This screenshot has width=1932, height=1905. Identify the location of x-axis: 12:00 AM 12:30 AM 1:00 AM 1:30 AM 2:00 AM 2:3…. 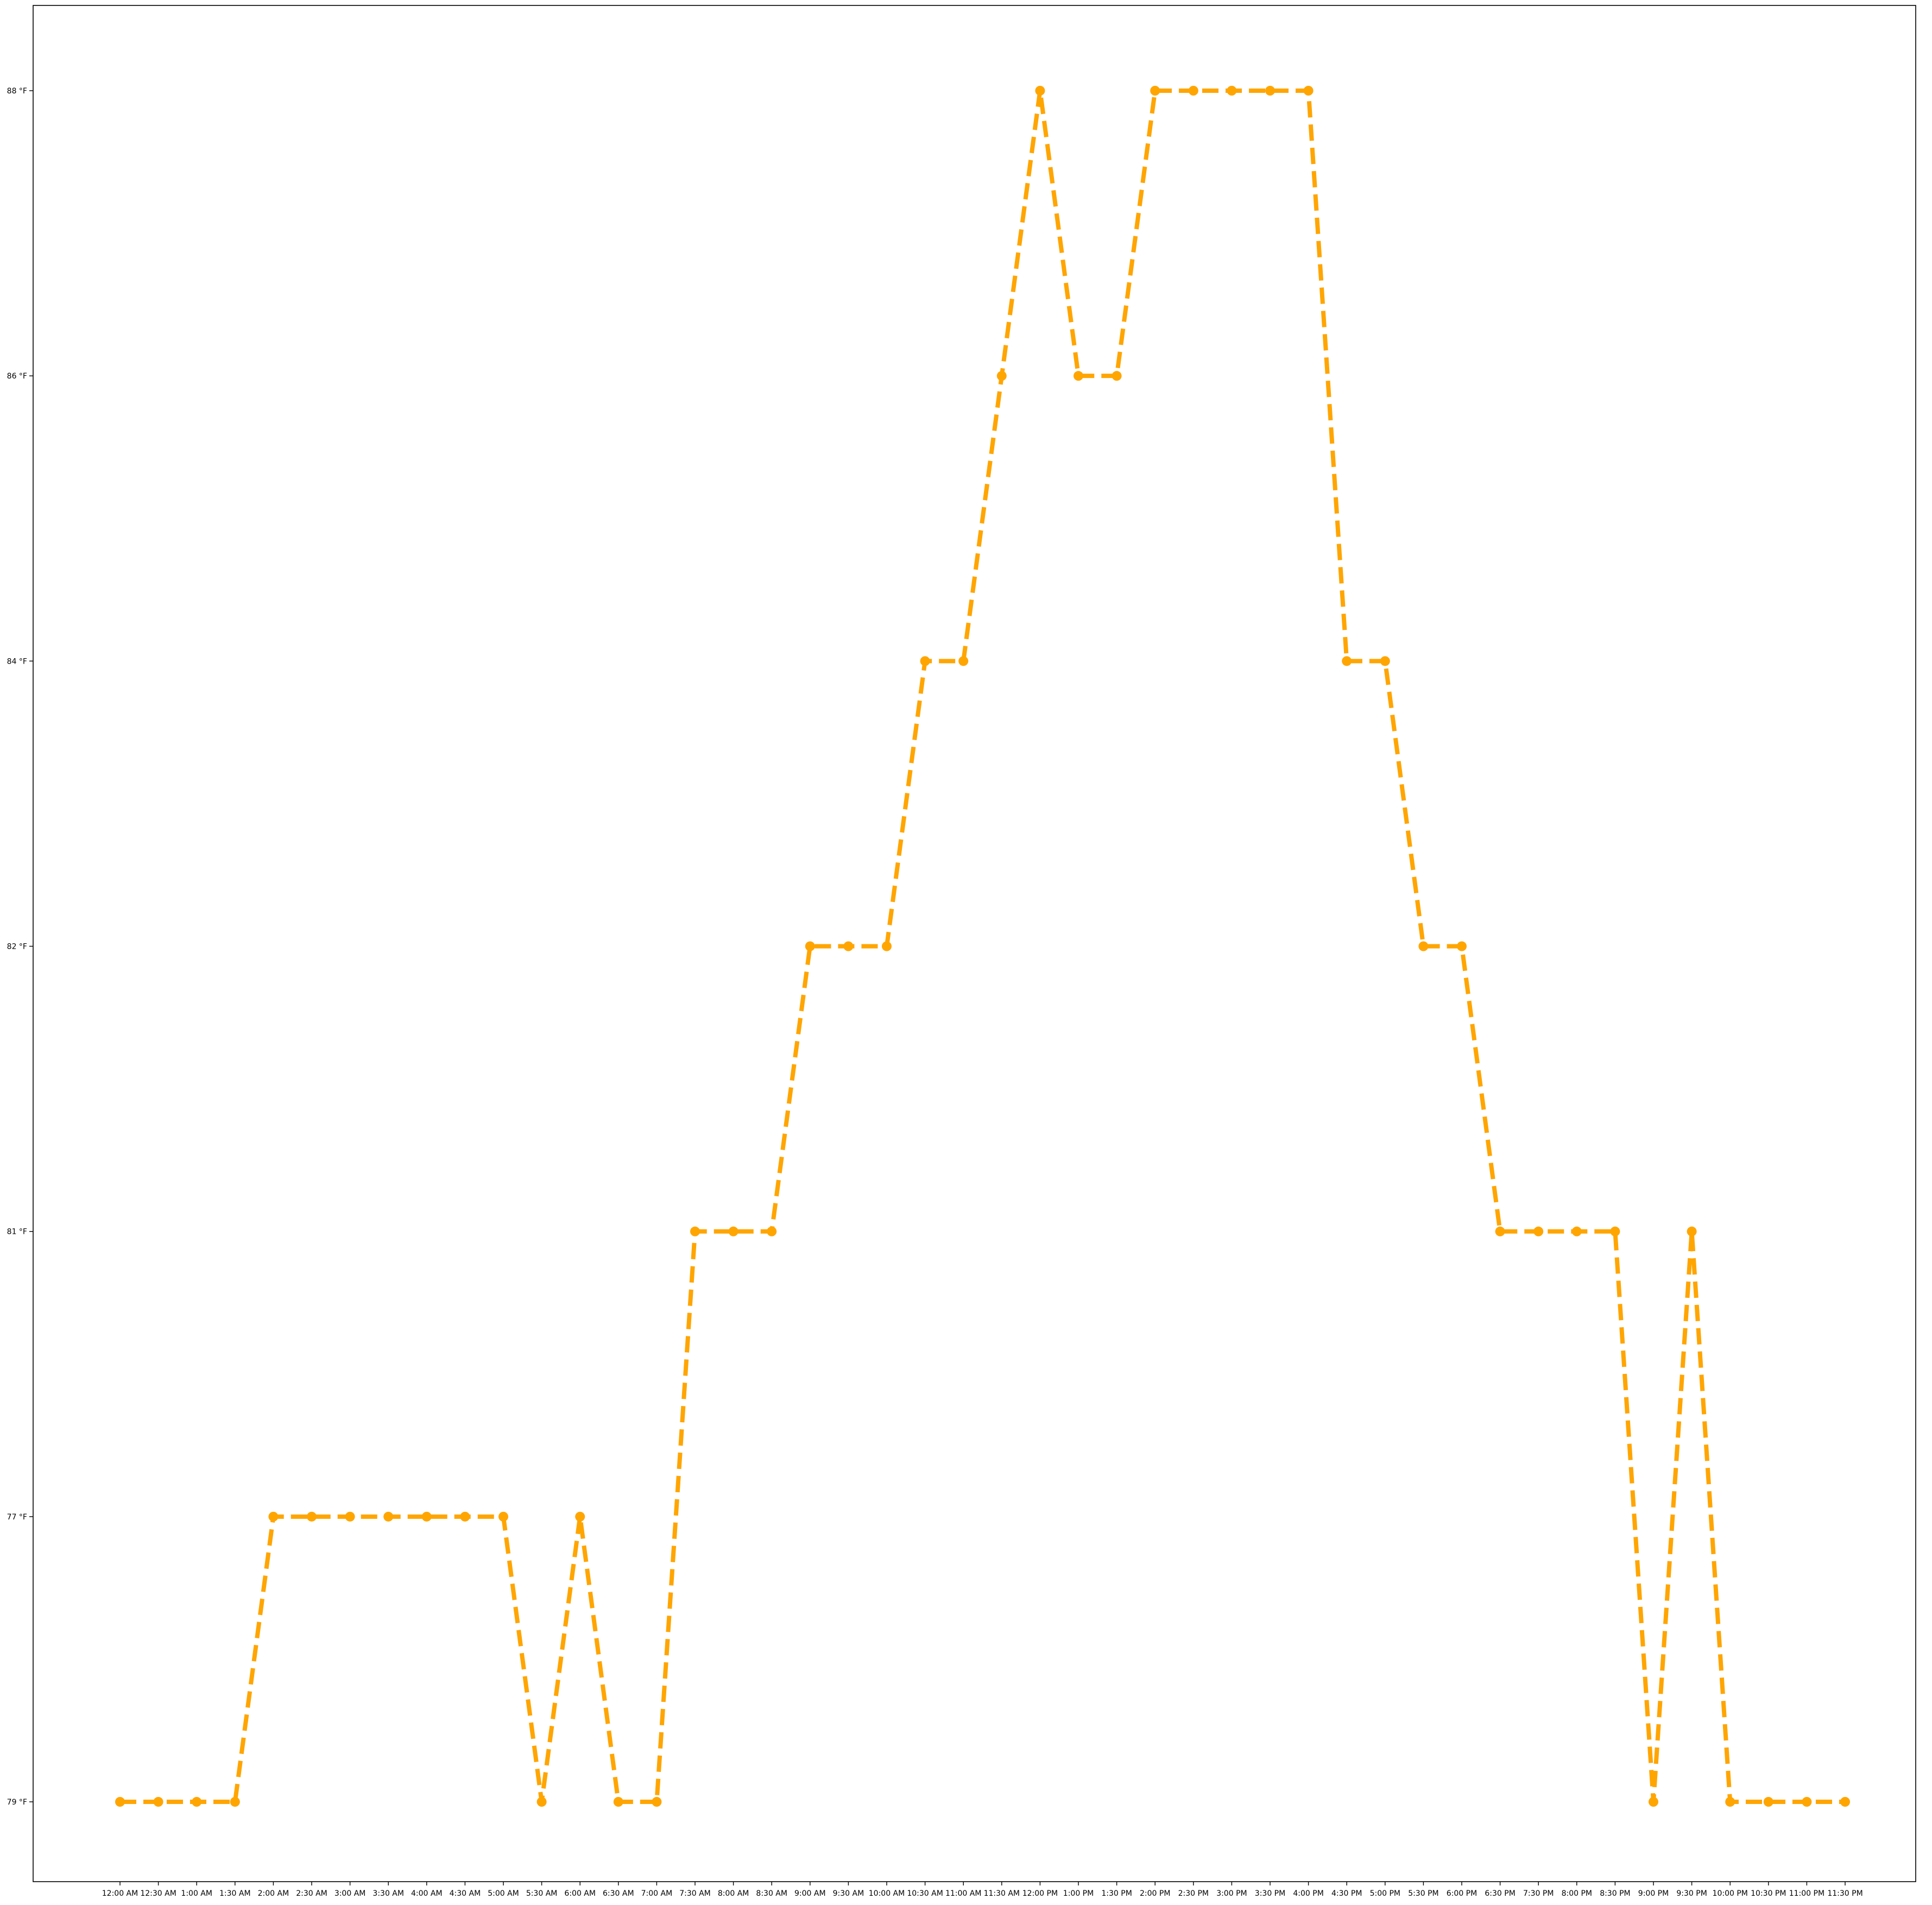
(982, 1890).